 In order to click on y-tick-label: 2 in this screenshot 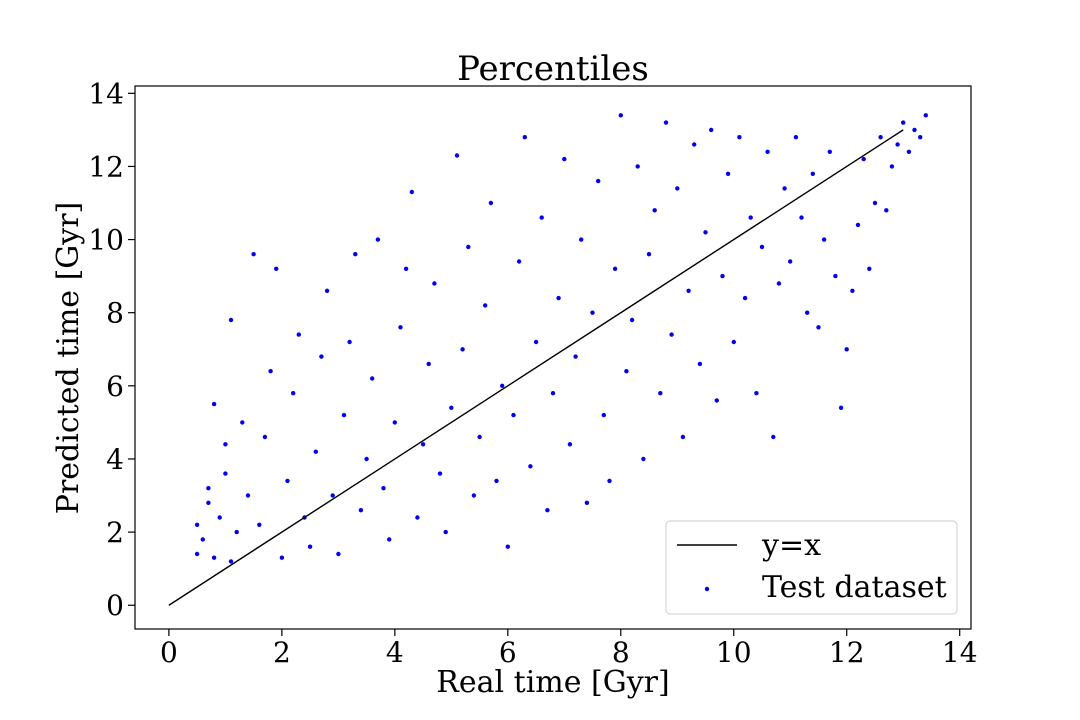, I will do `click(115, 532)`.